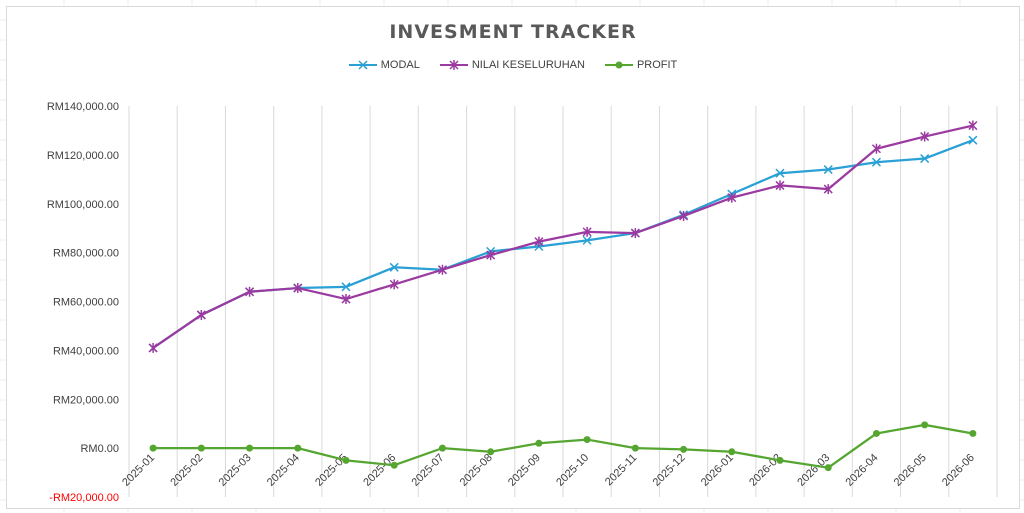 Image resolution: width=1024 pixels, height=513 pixels. Describe the element at coordinates (83, 107) in the screenshot. I see `y-tick-label: RM140,000.00` at that location.